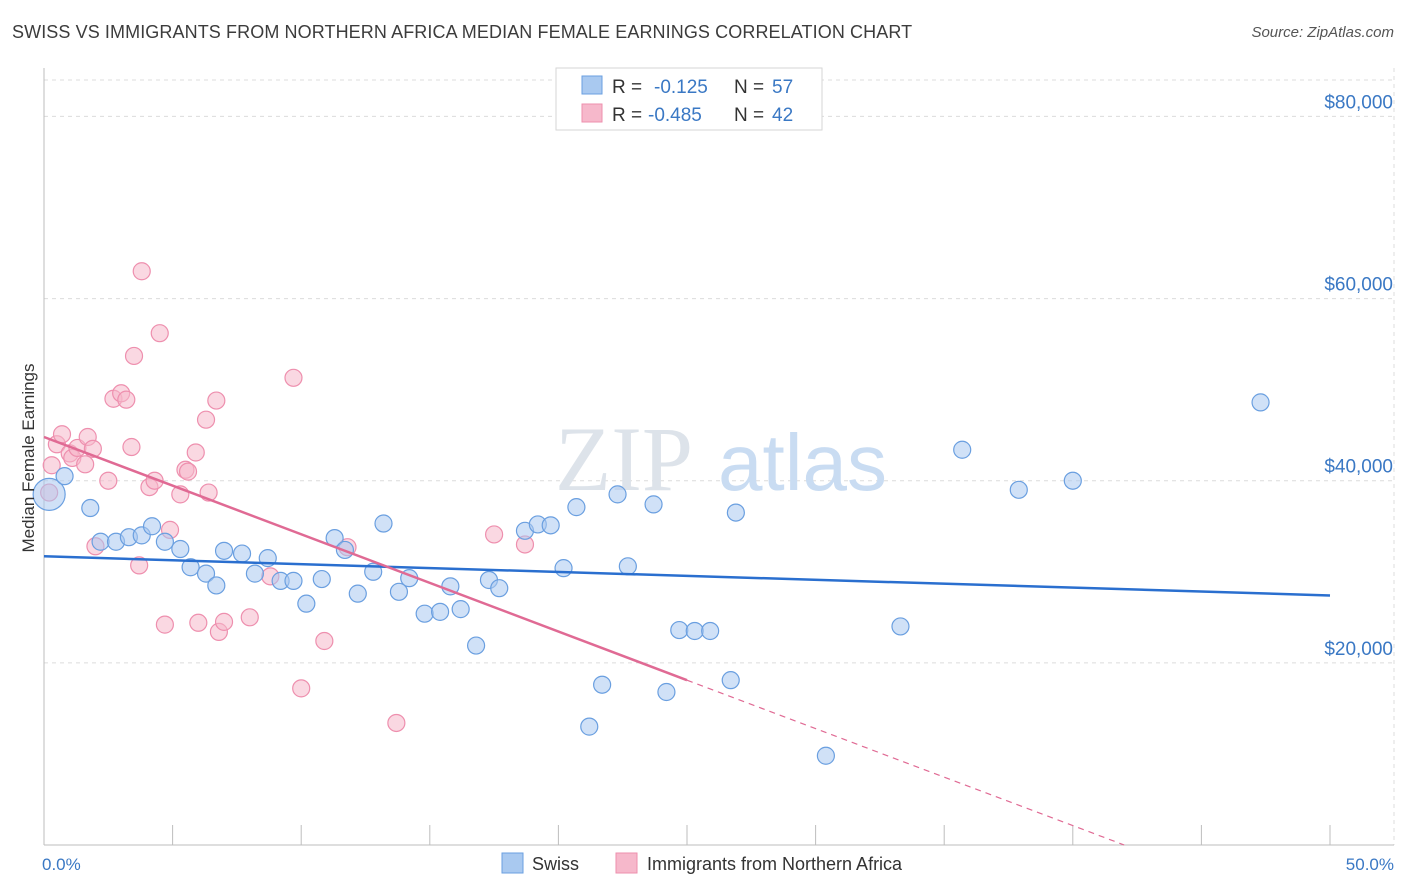 The image size is (1406, 892). I want to click on y-axis-label: Median Female Earnings, so click(28, 458).